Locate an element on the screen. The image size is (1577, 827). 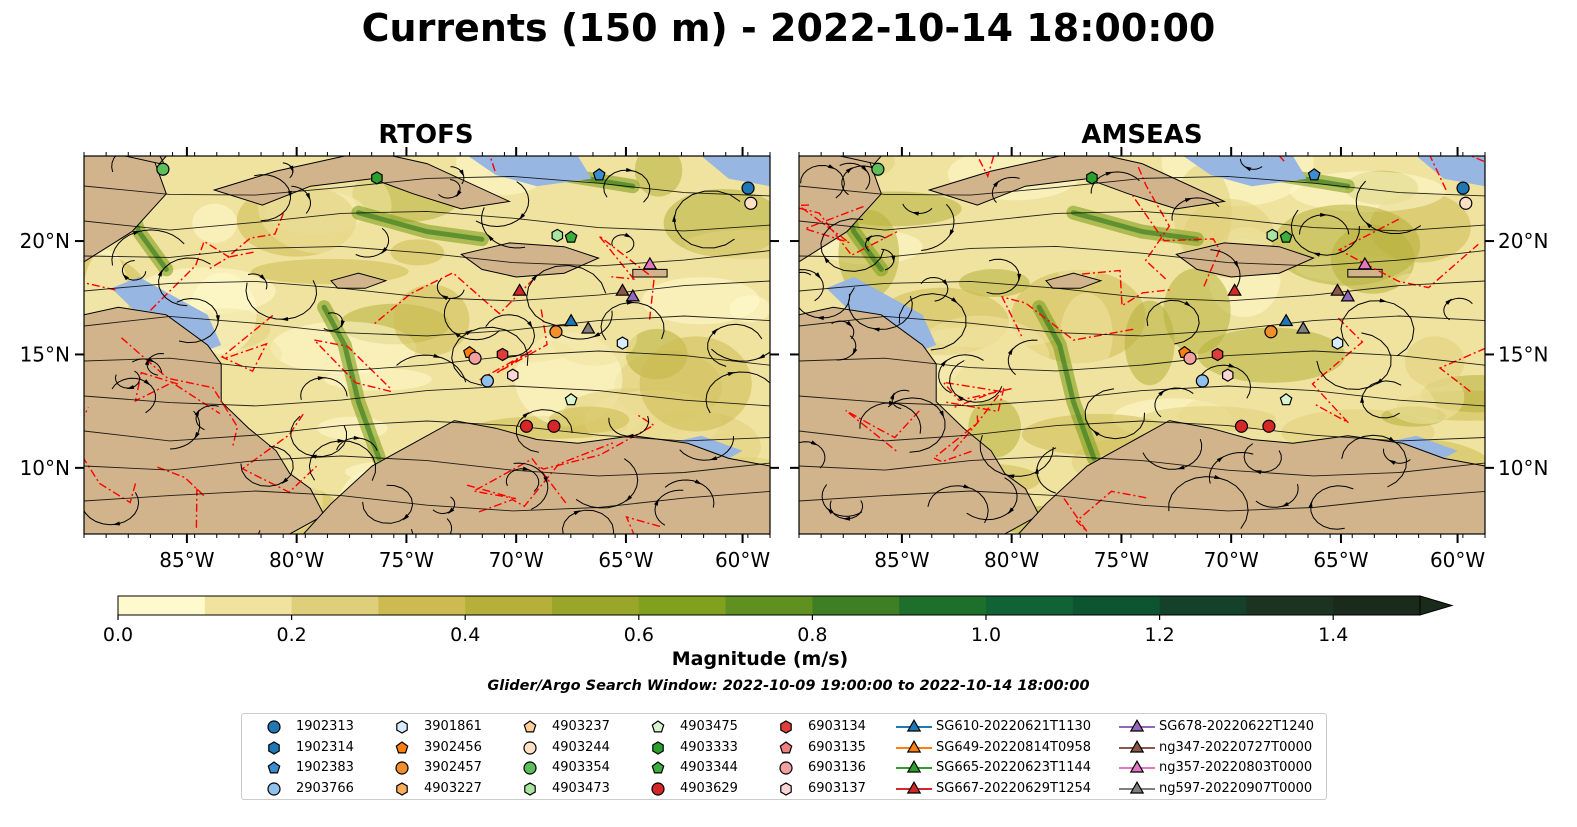
legend-label: 1902314 is located at coordinates (325, 747).